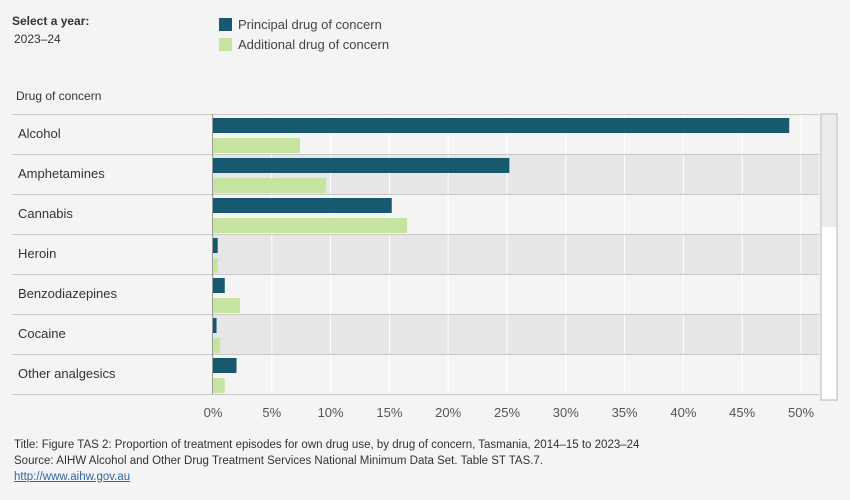 This screenshot has width=850, height=500. I want to click on category-label: Other analgesics, so click(67, 373).